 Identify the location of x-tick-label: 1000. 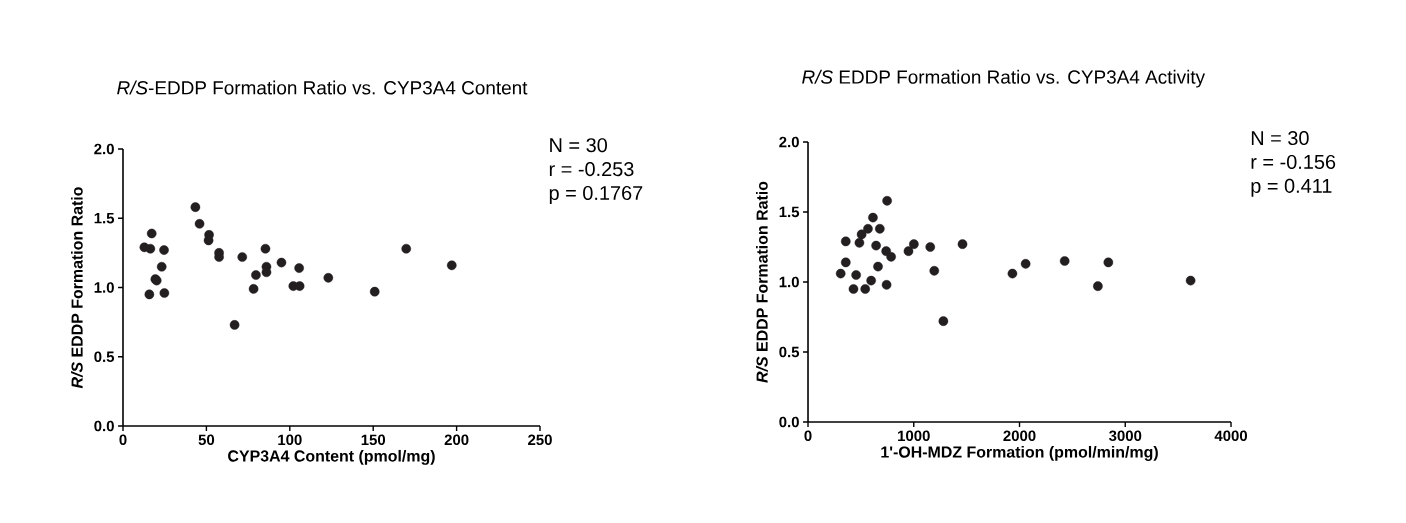
(914, 436).